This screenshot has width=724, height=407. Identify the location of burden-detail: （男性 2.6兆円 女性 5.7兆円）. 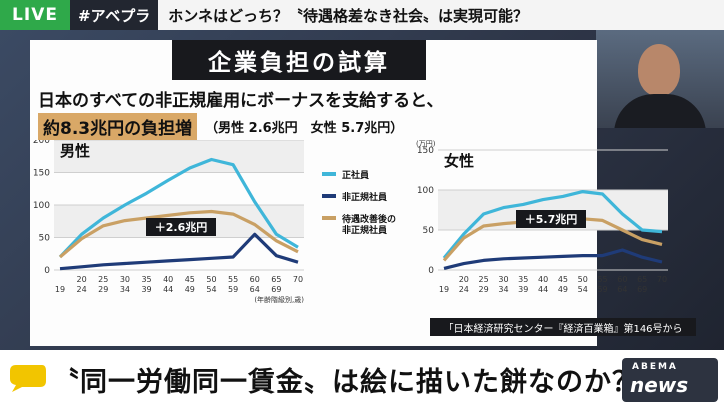
(304, 128).